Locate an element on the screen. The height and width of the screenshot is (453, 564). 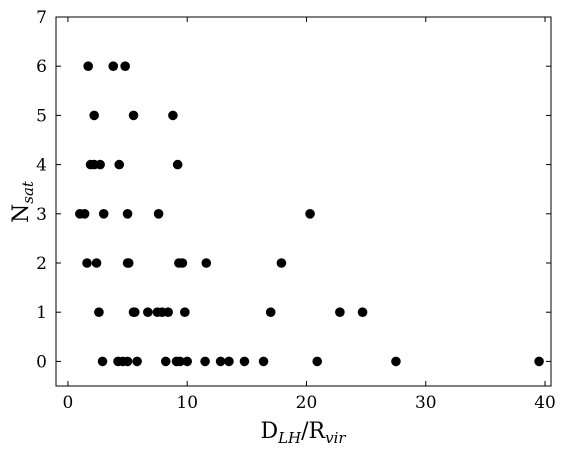
y-tick-label: 1 is located at coordinates (41, 313).